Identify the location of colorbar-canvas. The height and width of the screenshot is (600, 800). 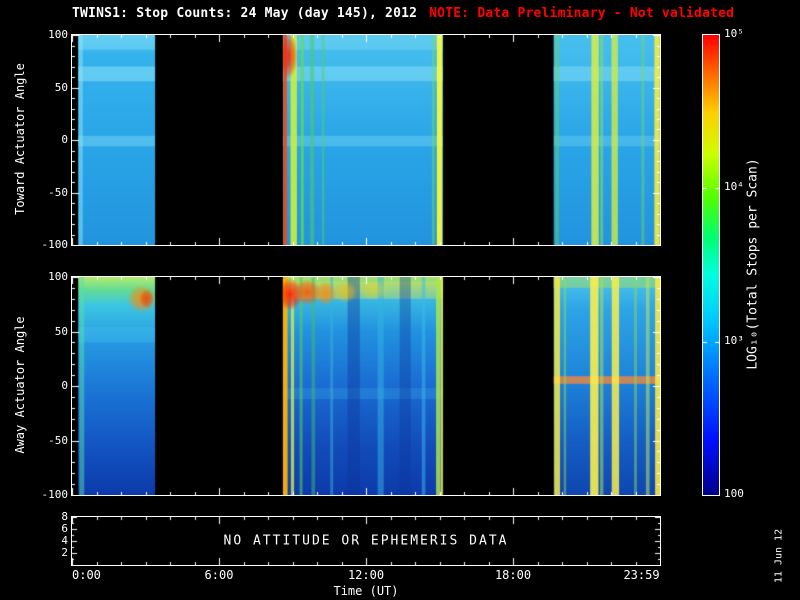
(711, 265).